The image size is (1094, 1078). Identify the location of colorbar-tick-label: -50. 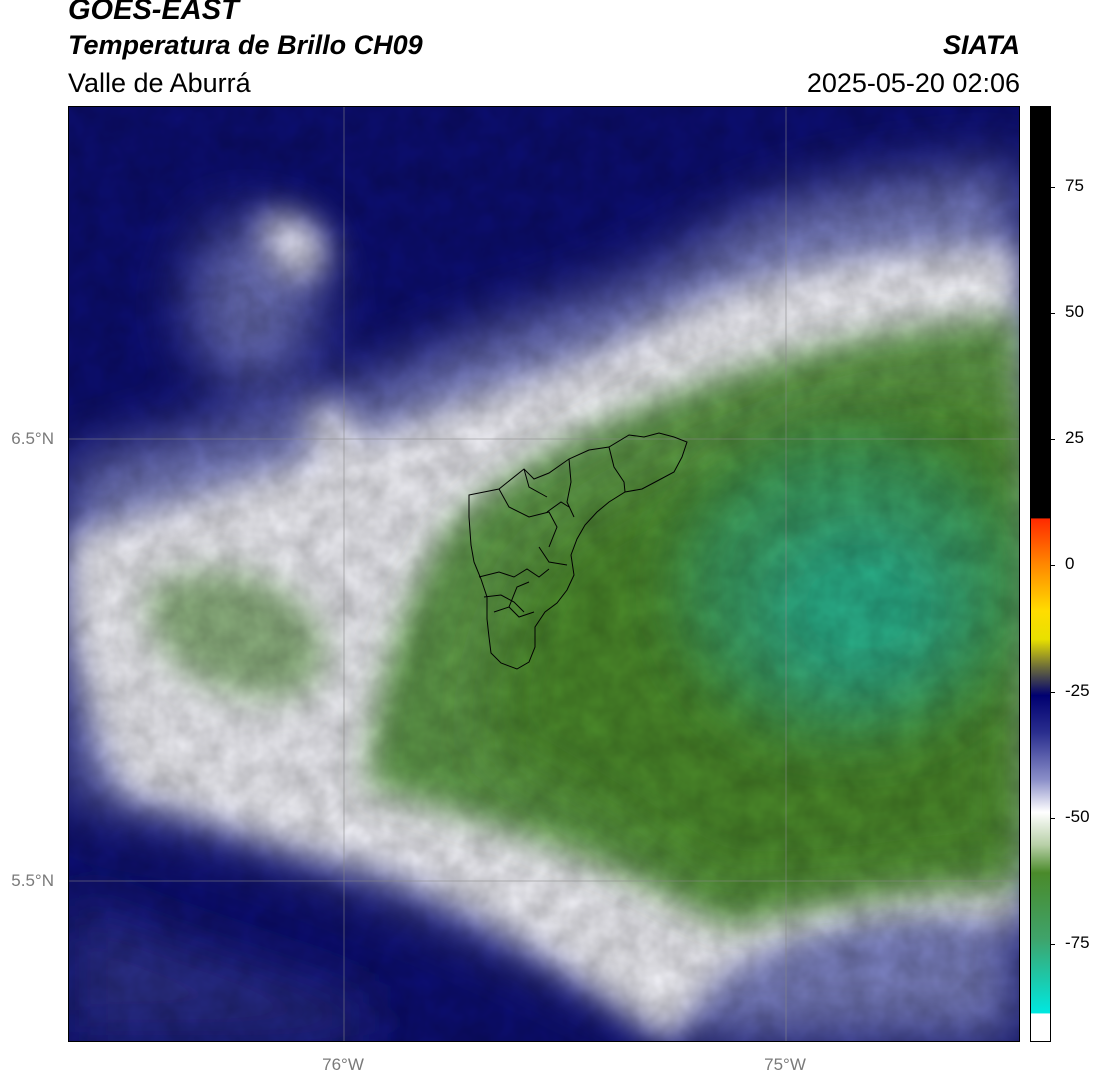
(1077, 816).